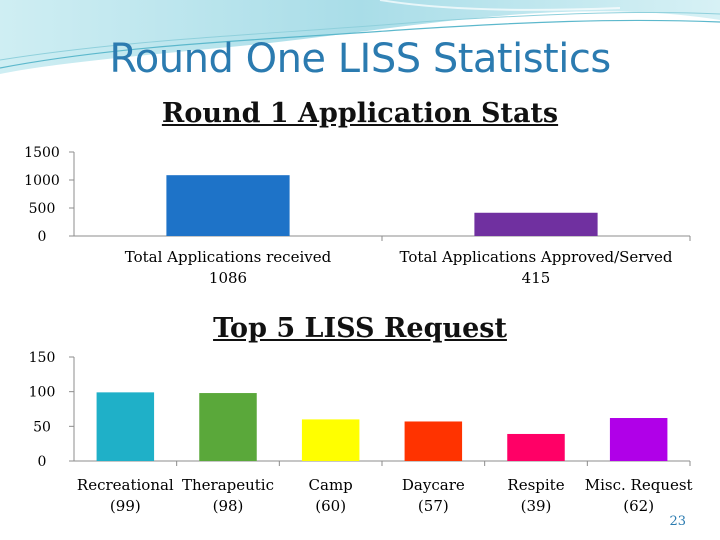  I want to click on y-tick-label: 1000, so click(42, 181).